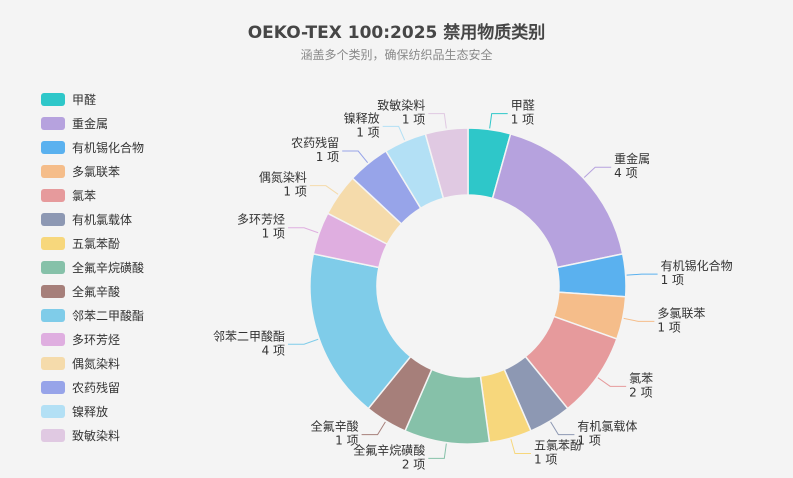  I want to click on legend-label: 五氯苯酚, so click(96, 243).